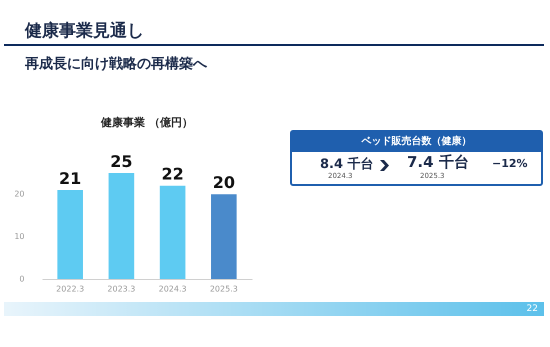 The height and width of the screenshot is (347, 550). I want to click on y-tick-label: 10, so click(19, 237).